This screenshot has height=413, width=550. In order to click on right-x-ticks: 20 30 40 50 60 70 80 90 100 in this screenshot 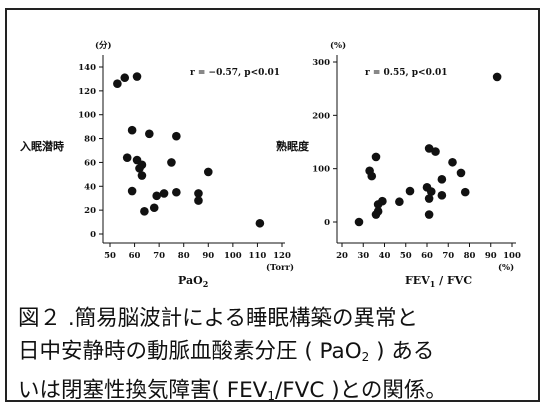, I will do `click(428, 252)`.